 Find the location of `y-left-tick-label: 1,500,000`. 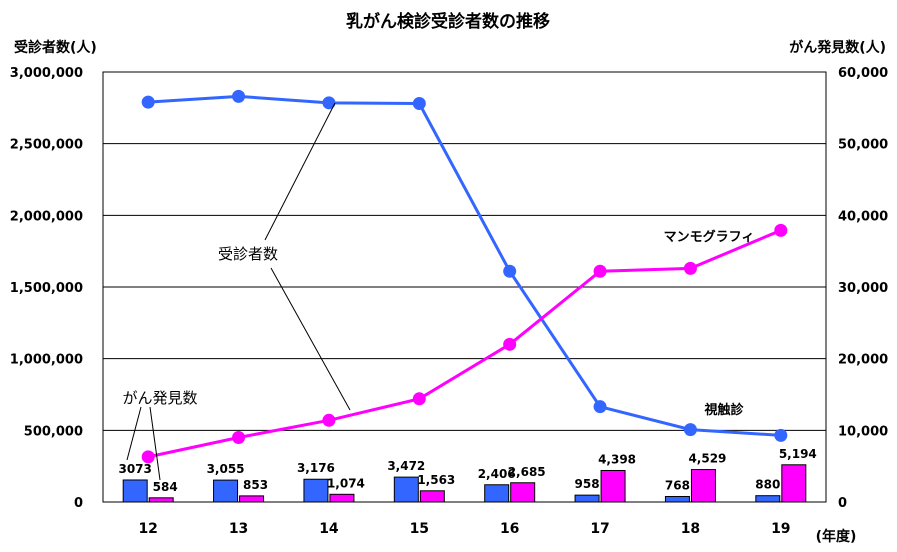

y-left-tick-label: 1,500,000 is located at coordinates (46, 288).